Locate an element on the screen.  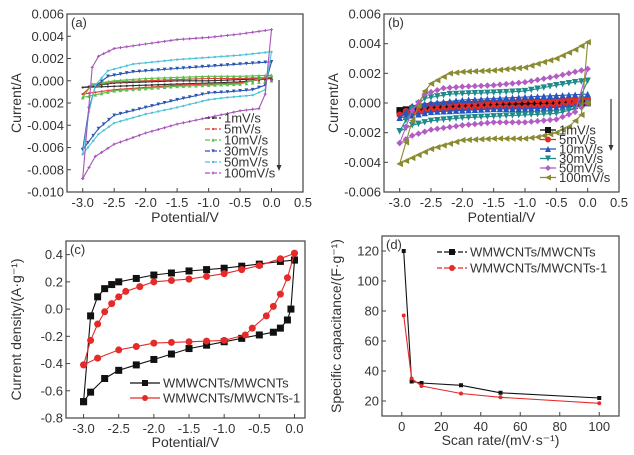
y-tick-label: 20 is located at coordinates (372, 401).